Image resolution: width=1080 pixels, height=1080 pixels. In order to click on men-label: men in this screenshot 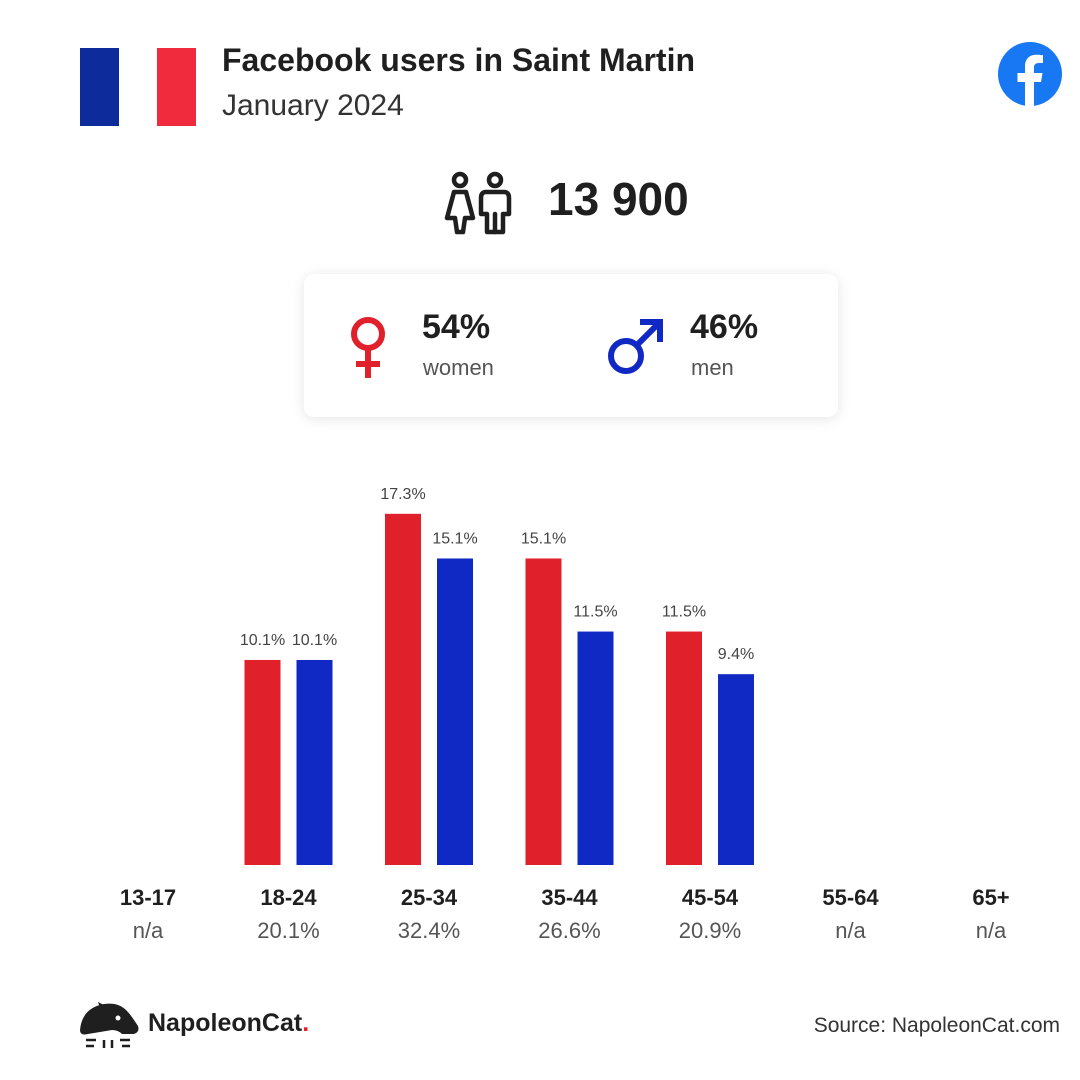, I will do `click(712, 367)`.